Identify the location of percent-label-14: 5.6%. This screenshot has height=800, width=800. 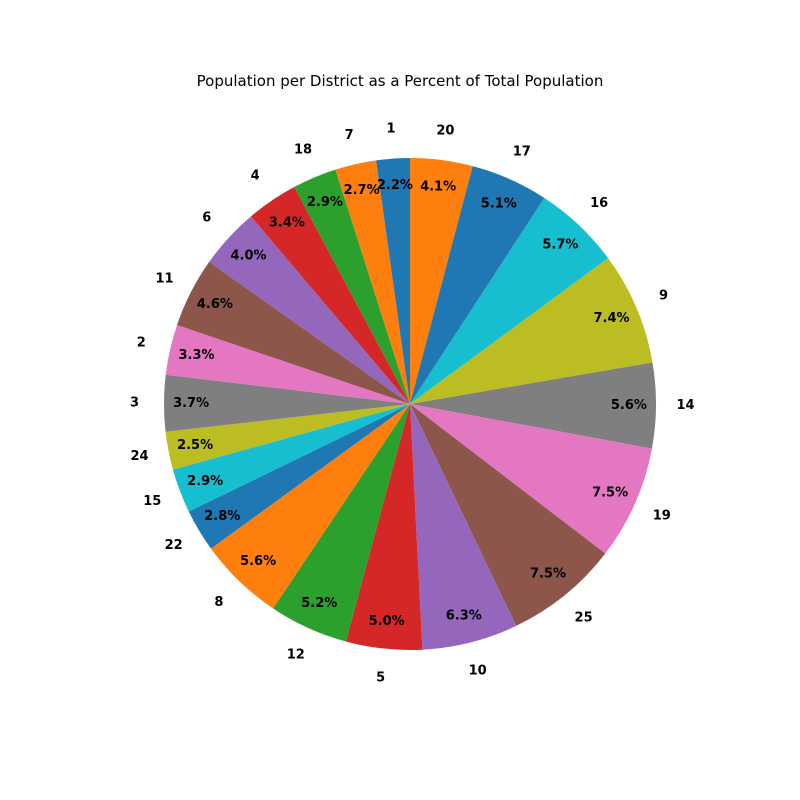
(629, 405).